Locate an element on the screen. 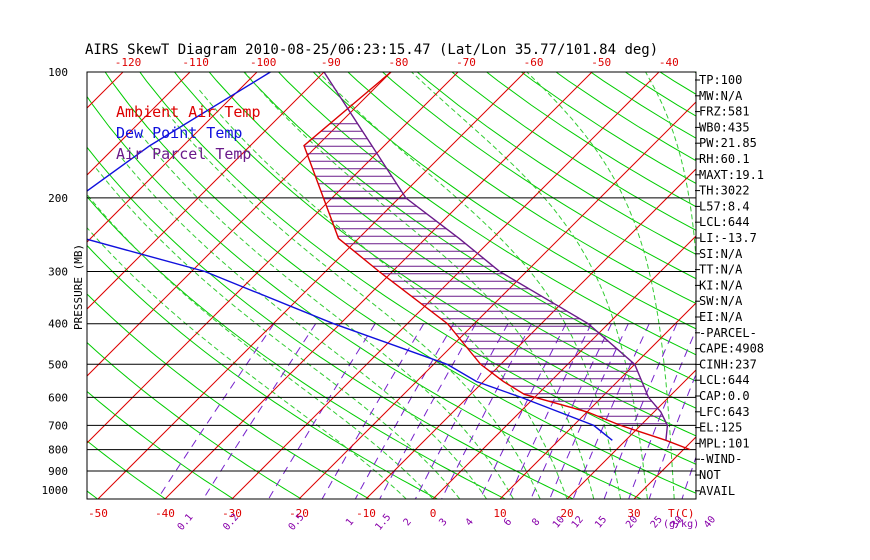 The width and height of the screenshot is (870, 560). index-label: FRZ:581 is located at coordinates (724, 112).